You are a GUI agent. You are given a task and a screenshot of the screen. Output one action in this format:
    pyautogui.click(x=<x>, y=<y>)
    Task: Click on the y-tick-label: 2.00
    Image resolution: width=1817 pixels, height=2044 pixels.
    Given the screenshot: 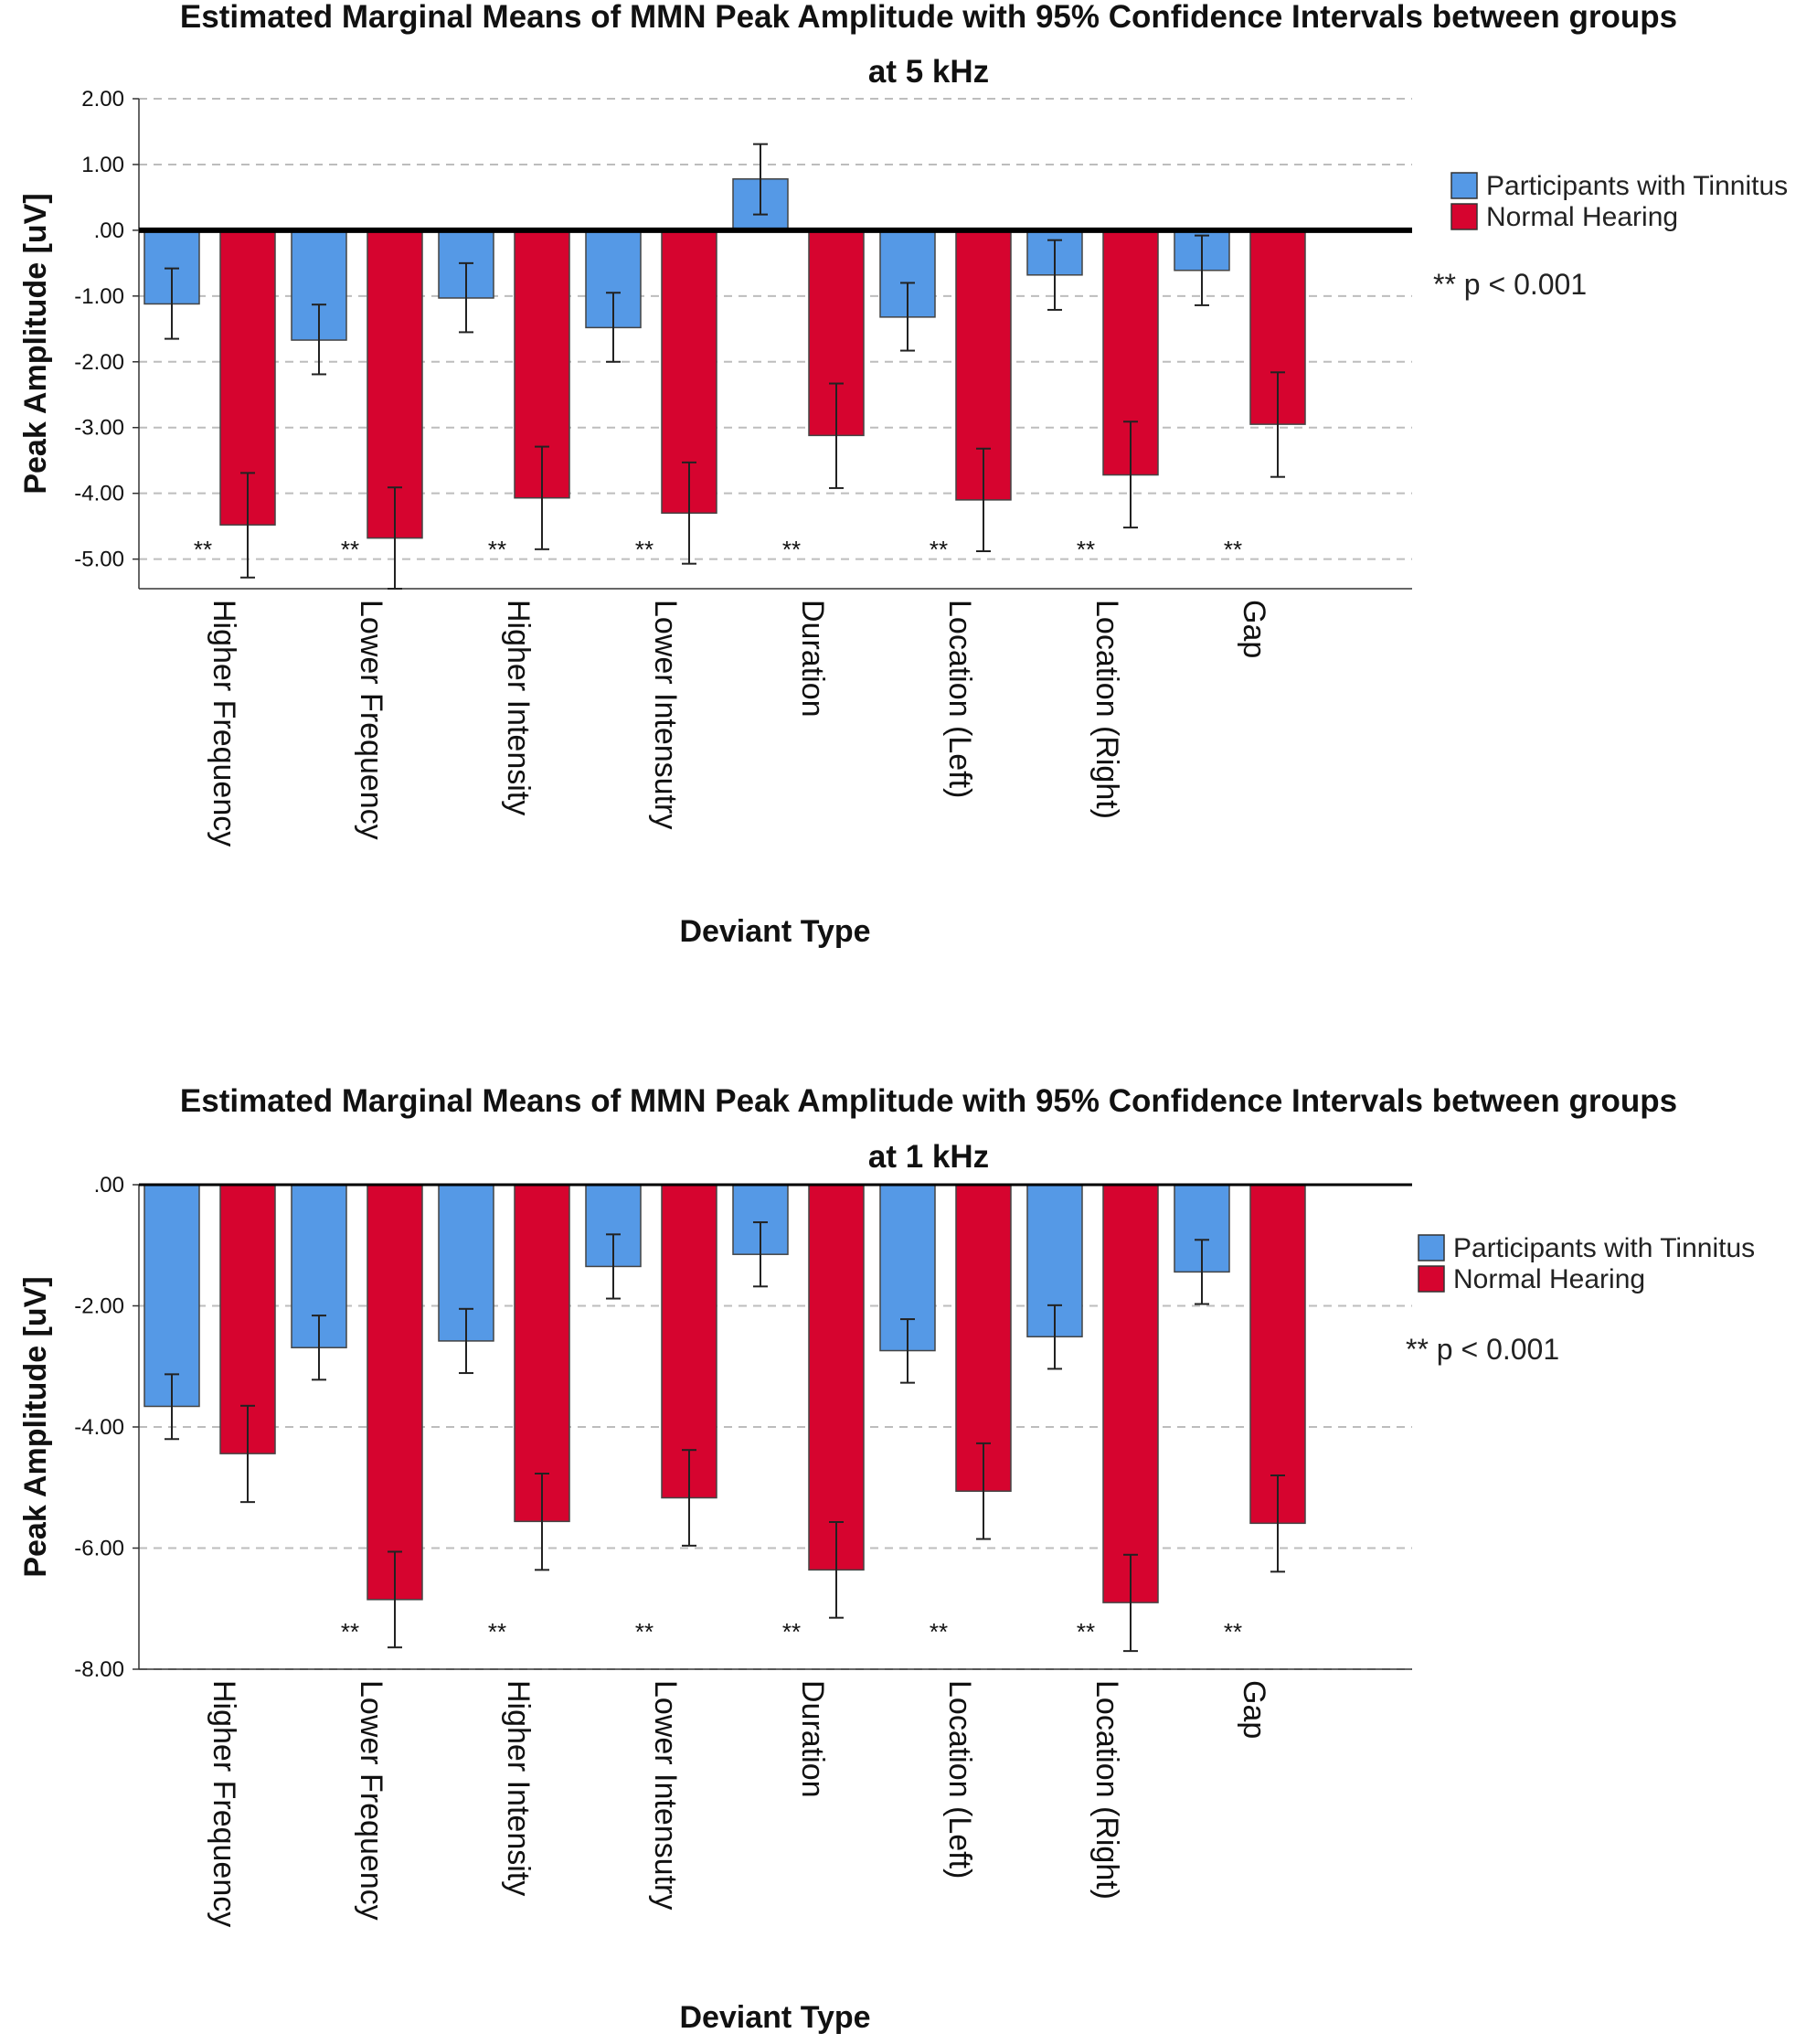 What is the action you would take?
    pyautogui.click(x=102, y=99)
    